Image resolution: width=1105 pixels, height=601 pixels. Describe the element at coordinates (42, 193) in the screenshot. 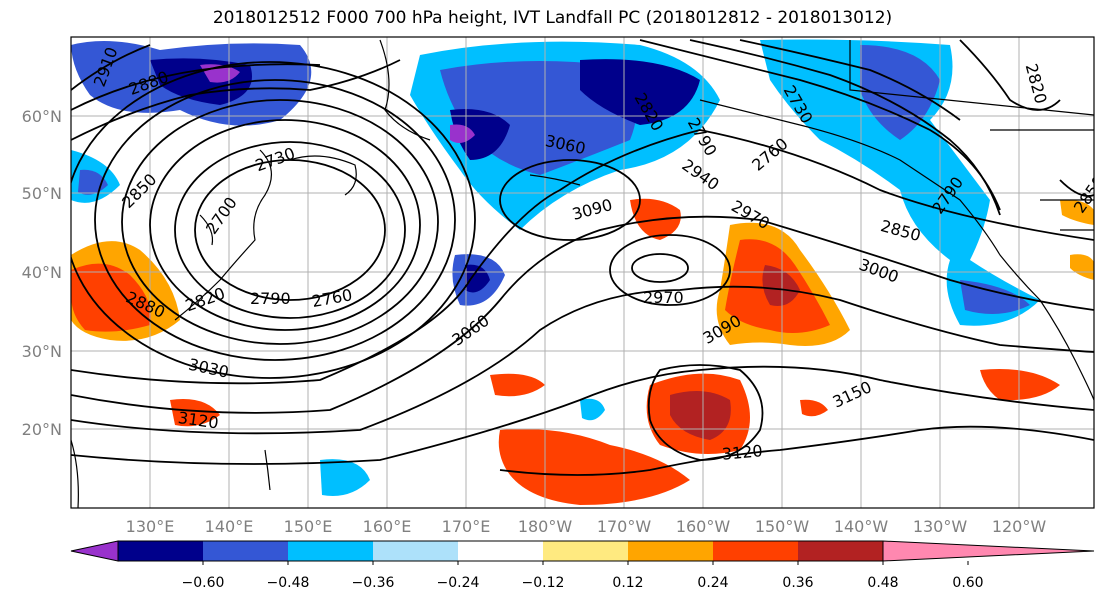

I see `latitude-label: 50°N` at that location.